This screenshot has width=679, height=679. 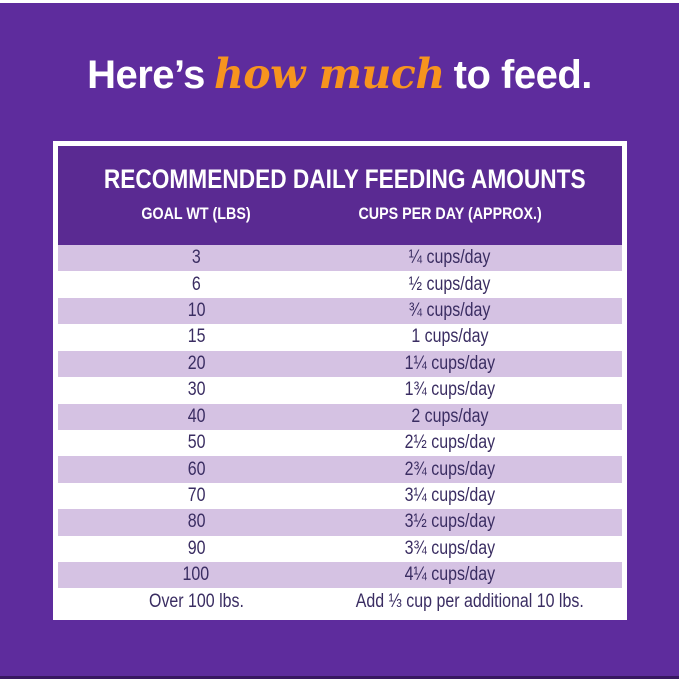 What do you see at coordinates (340, 214) in the screenshot?
I see `column-headers: GOAL WT (LBS) CUPS PER DAY (APPROX.)` at bounding box center [340, 214].